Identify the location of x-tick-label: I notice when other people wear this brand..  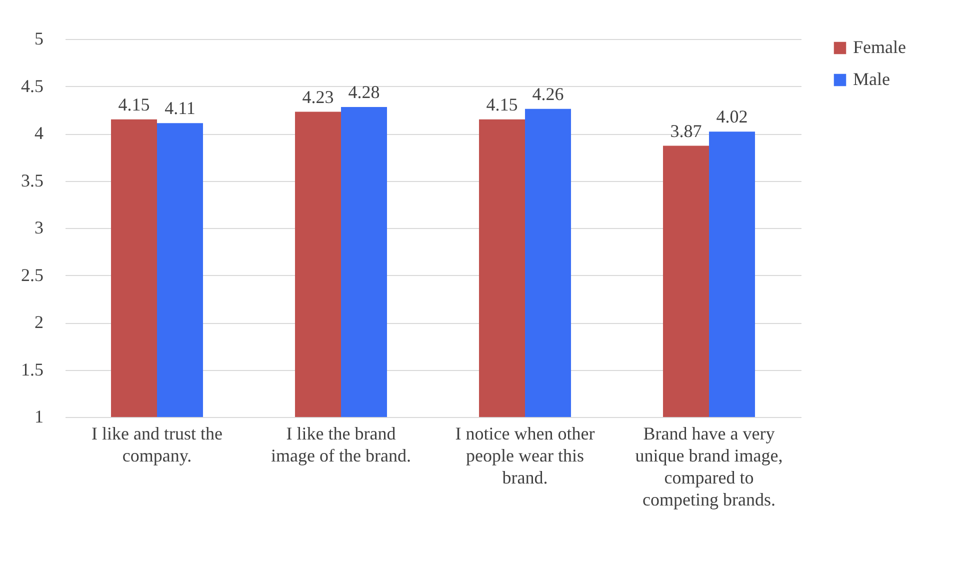
(525, 456).